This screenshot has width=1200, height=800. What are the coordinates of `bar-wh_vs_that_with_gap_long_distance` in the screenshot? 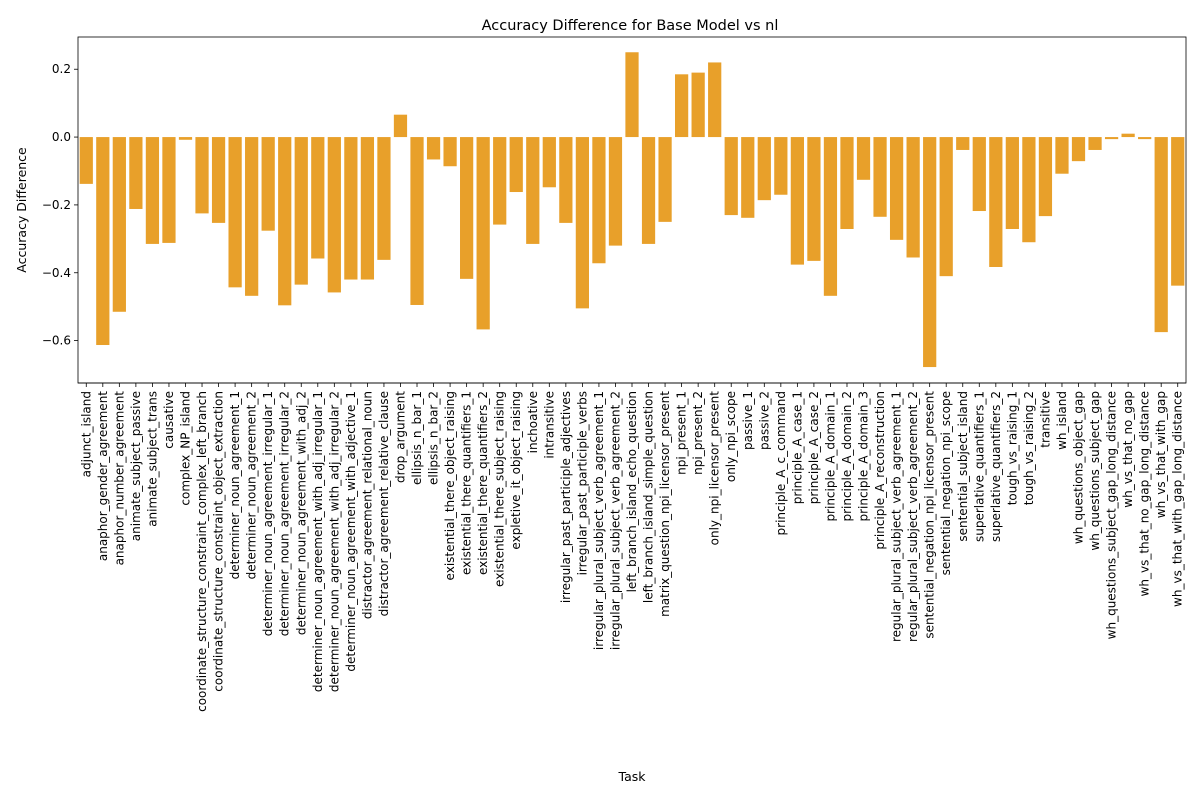 It's located at (1178, 211).